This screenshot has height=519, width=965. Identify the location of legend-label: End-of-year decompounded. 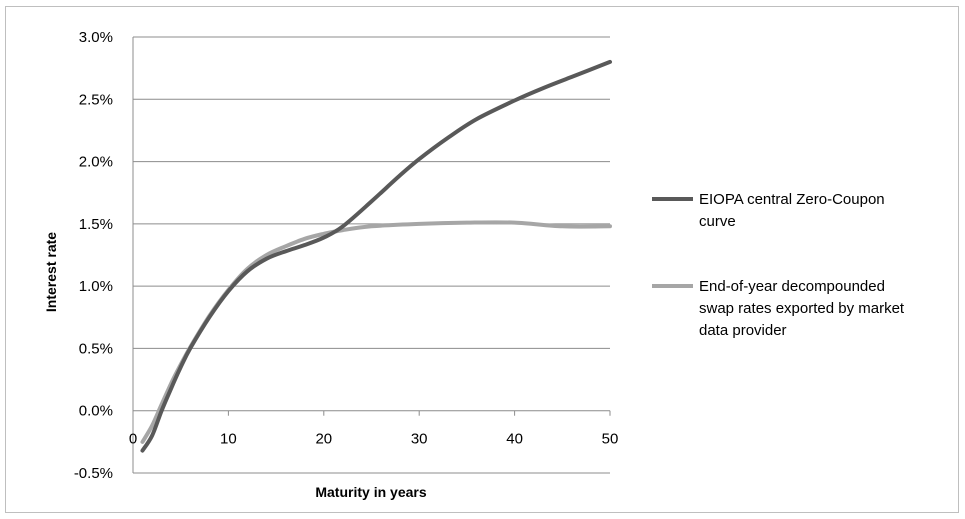
(792, 286).